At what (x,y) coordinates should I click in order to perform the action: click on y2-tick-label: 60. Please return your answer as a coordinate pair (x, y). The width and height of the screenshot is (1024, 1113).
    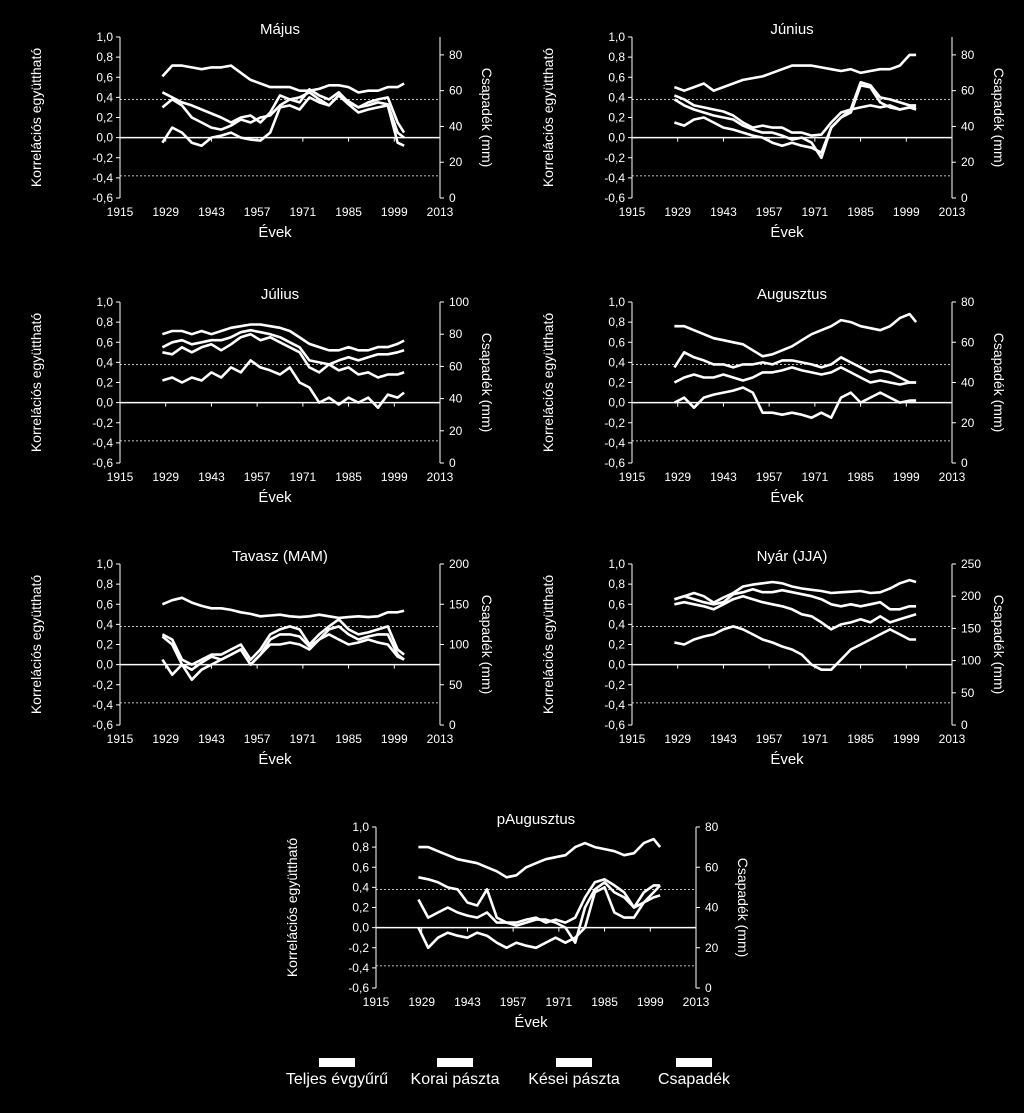
    Looking at the image, I should click on (712, 867).